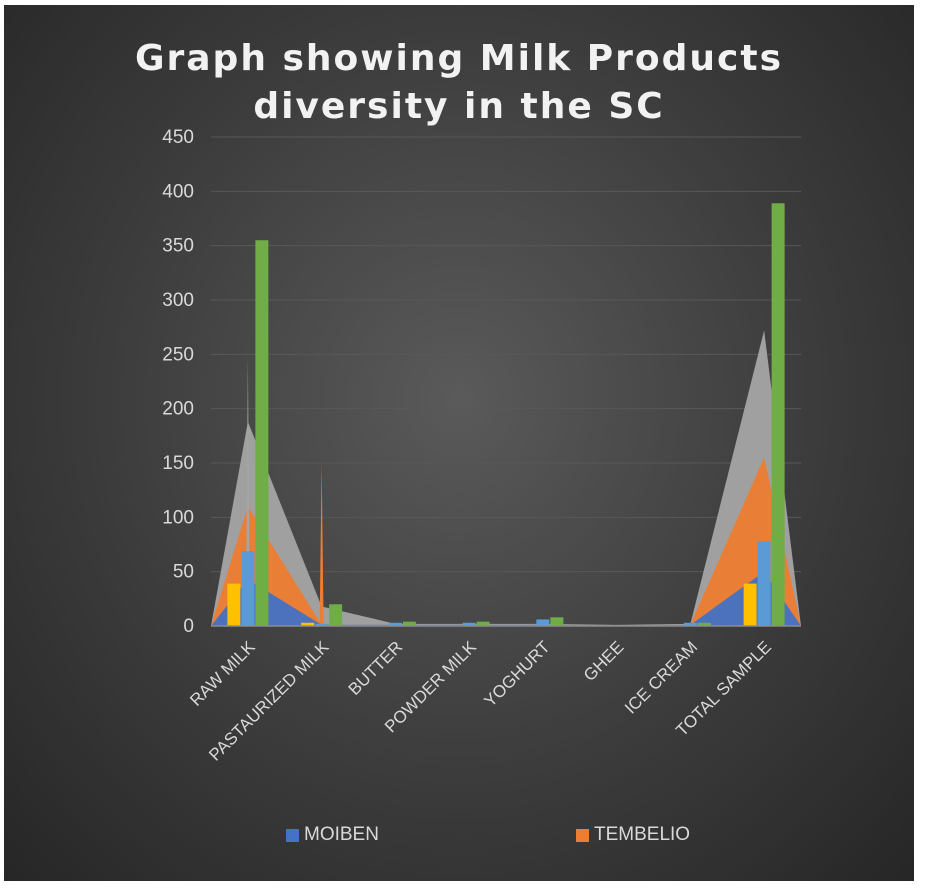  I want to click on chart-title-line-1: Graph showing Milk Products, so click(459, 58).